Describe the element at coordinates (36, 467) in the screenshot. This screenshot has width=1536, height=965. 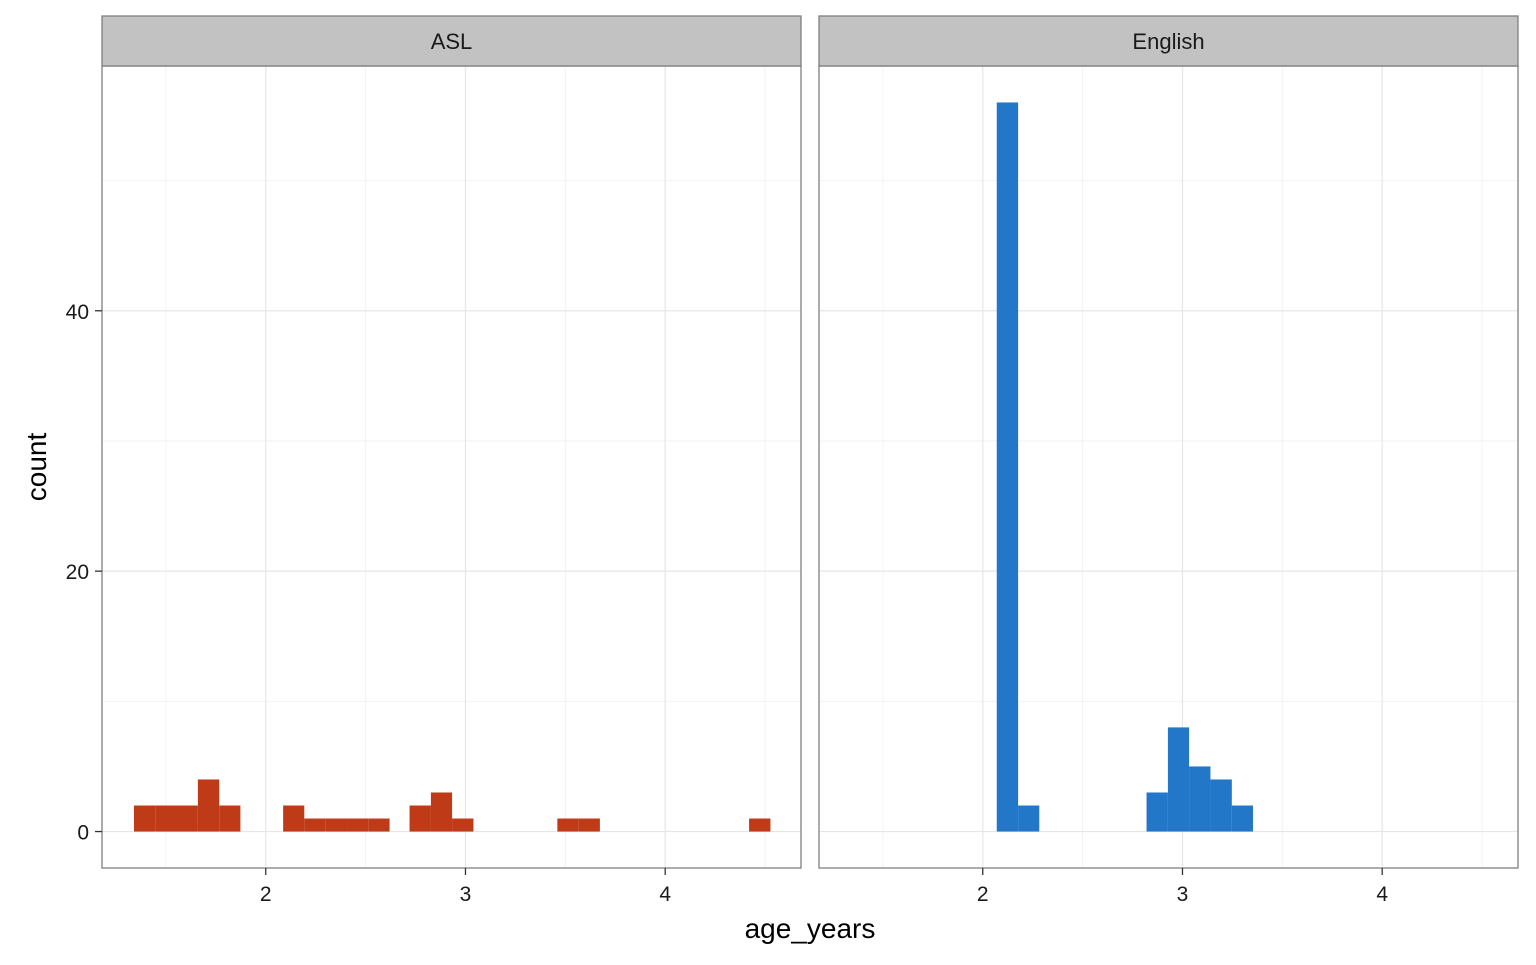
I see `y-axis-title: count` at that location.